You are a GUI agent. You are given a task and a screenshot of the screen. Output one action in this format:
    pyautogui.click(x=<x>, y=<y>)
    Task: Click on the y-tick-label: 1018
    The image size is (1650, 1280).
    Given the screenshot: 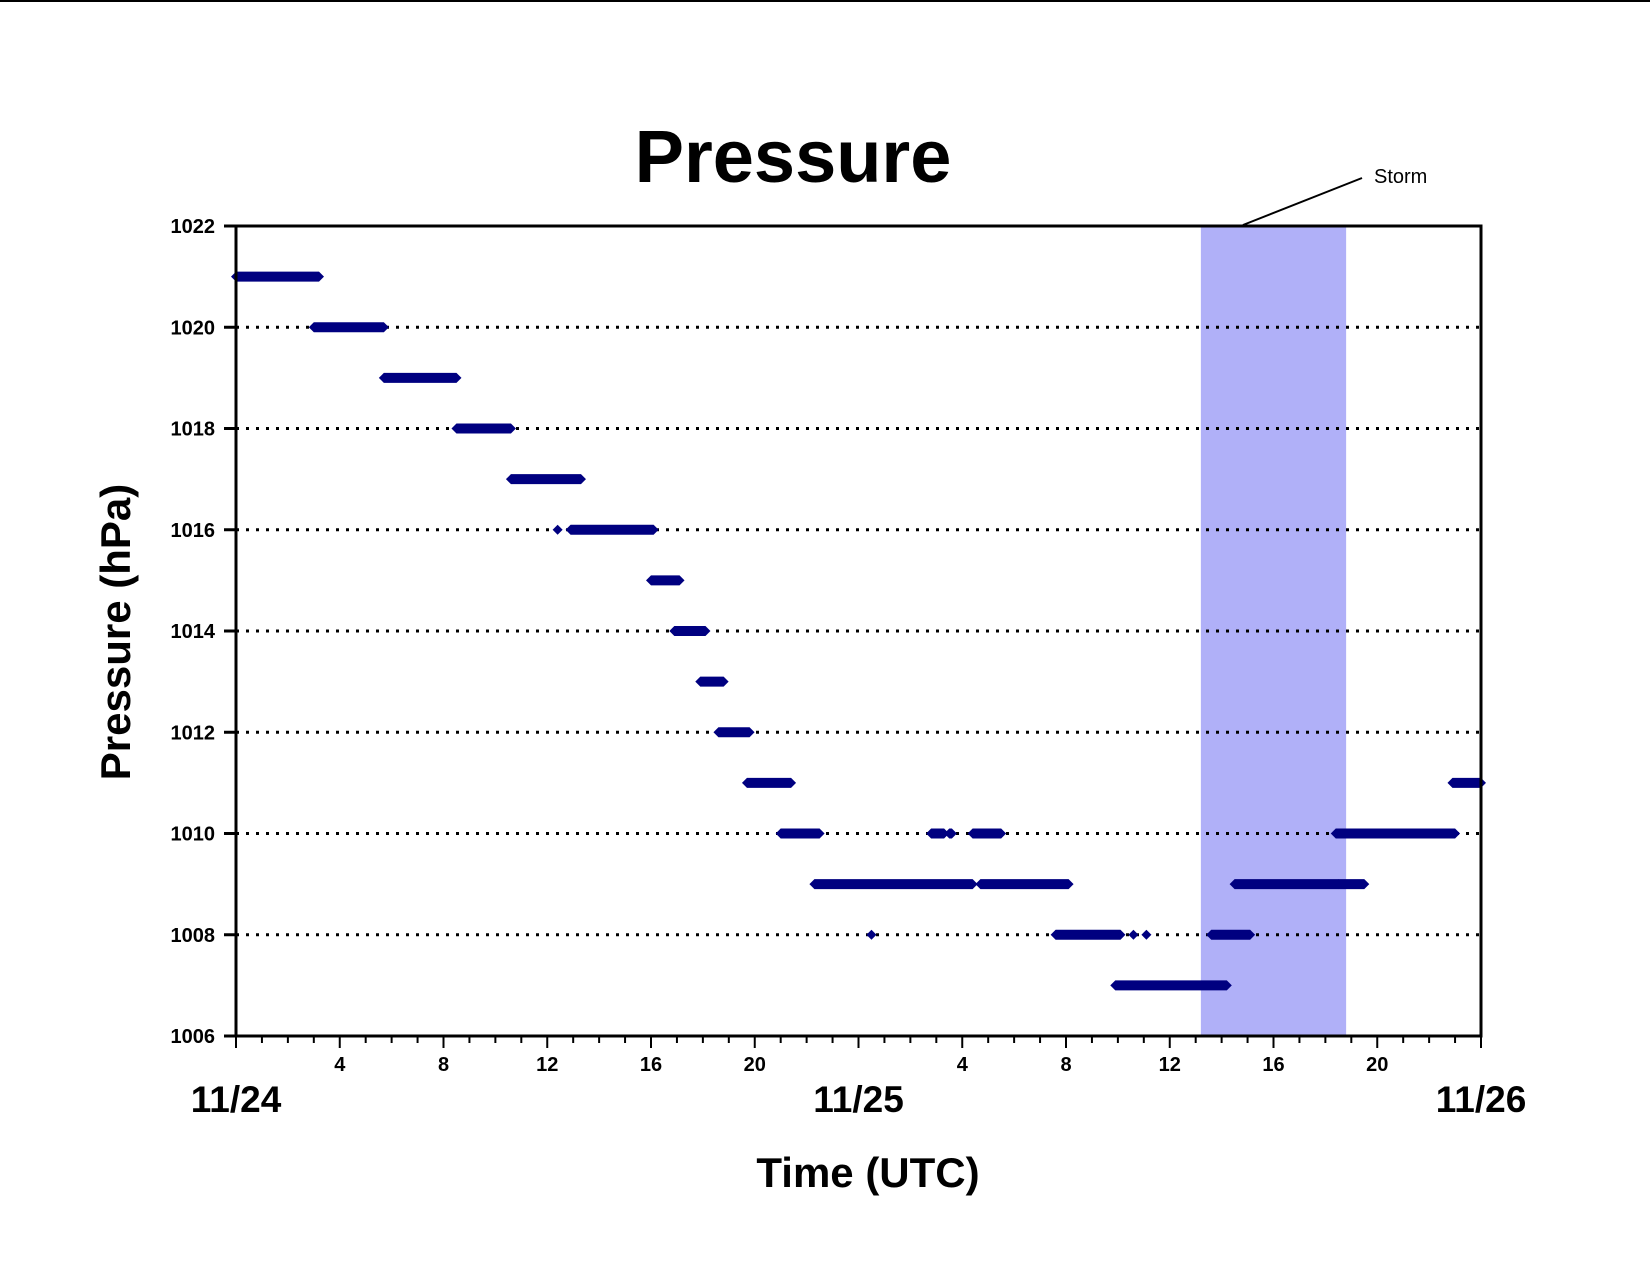 What is the action you would take?
    pyautogui.click(x=193, y=430)
    